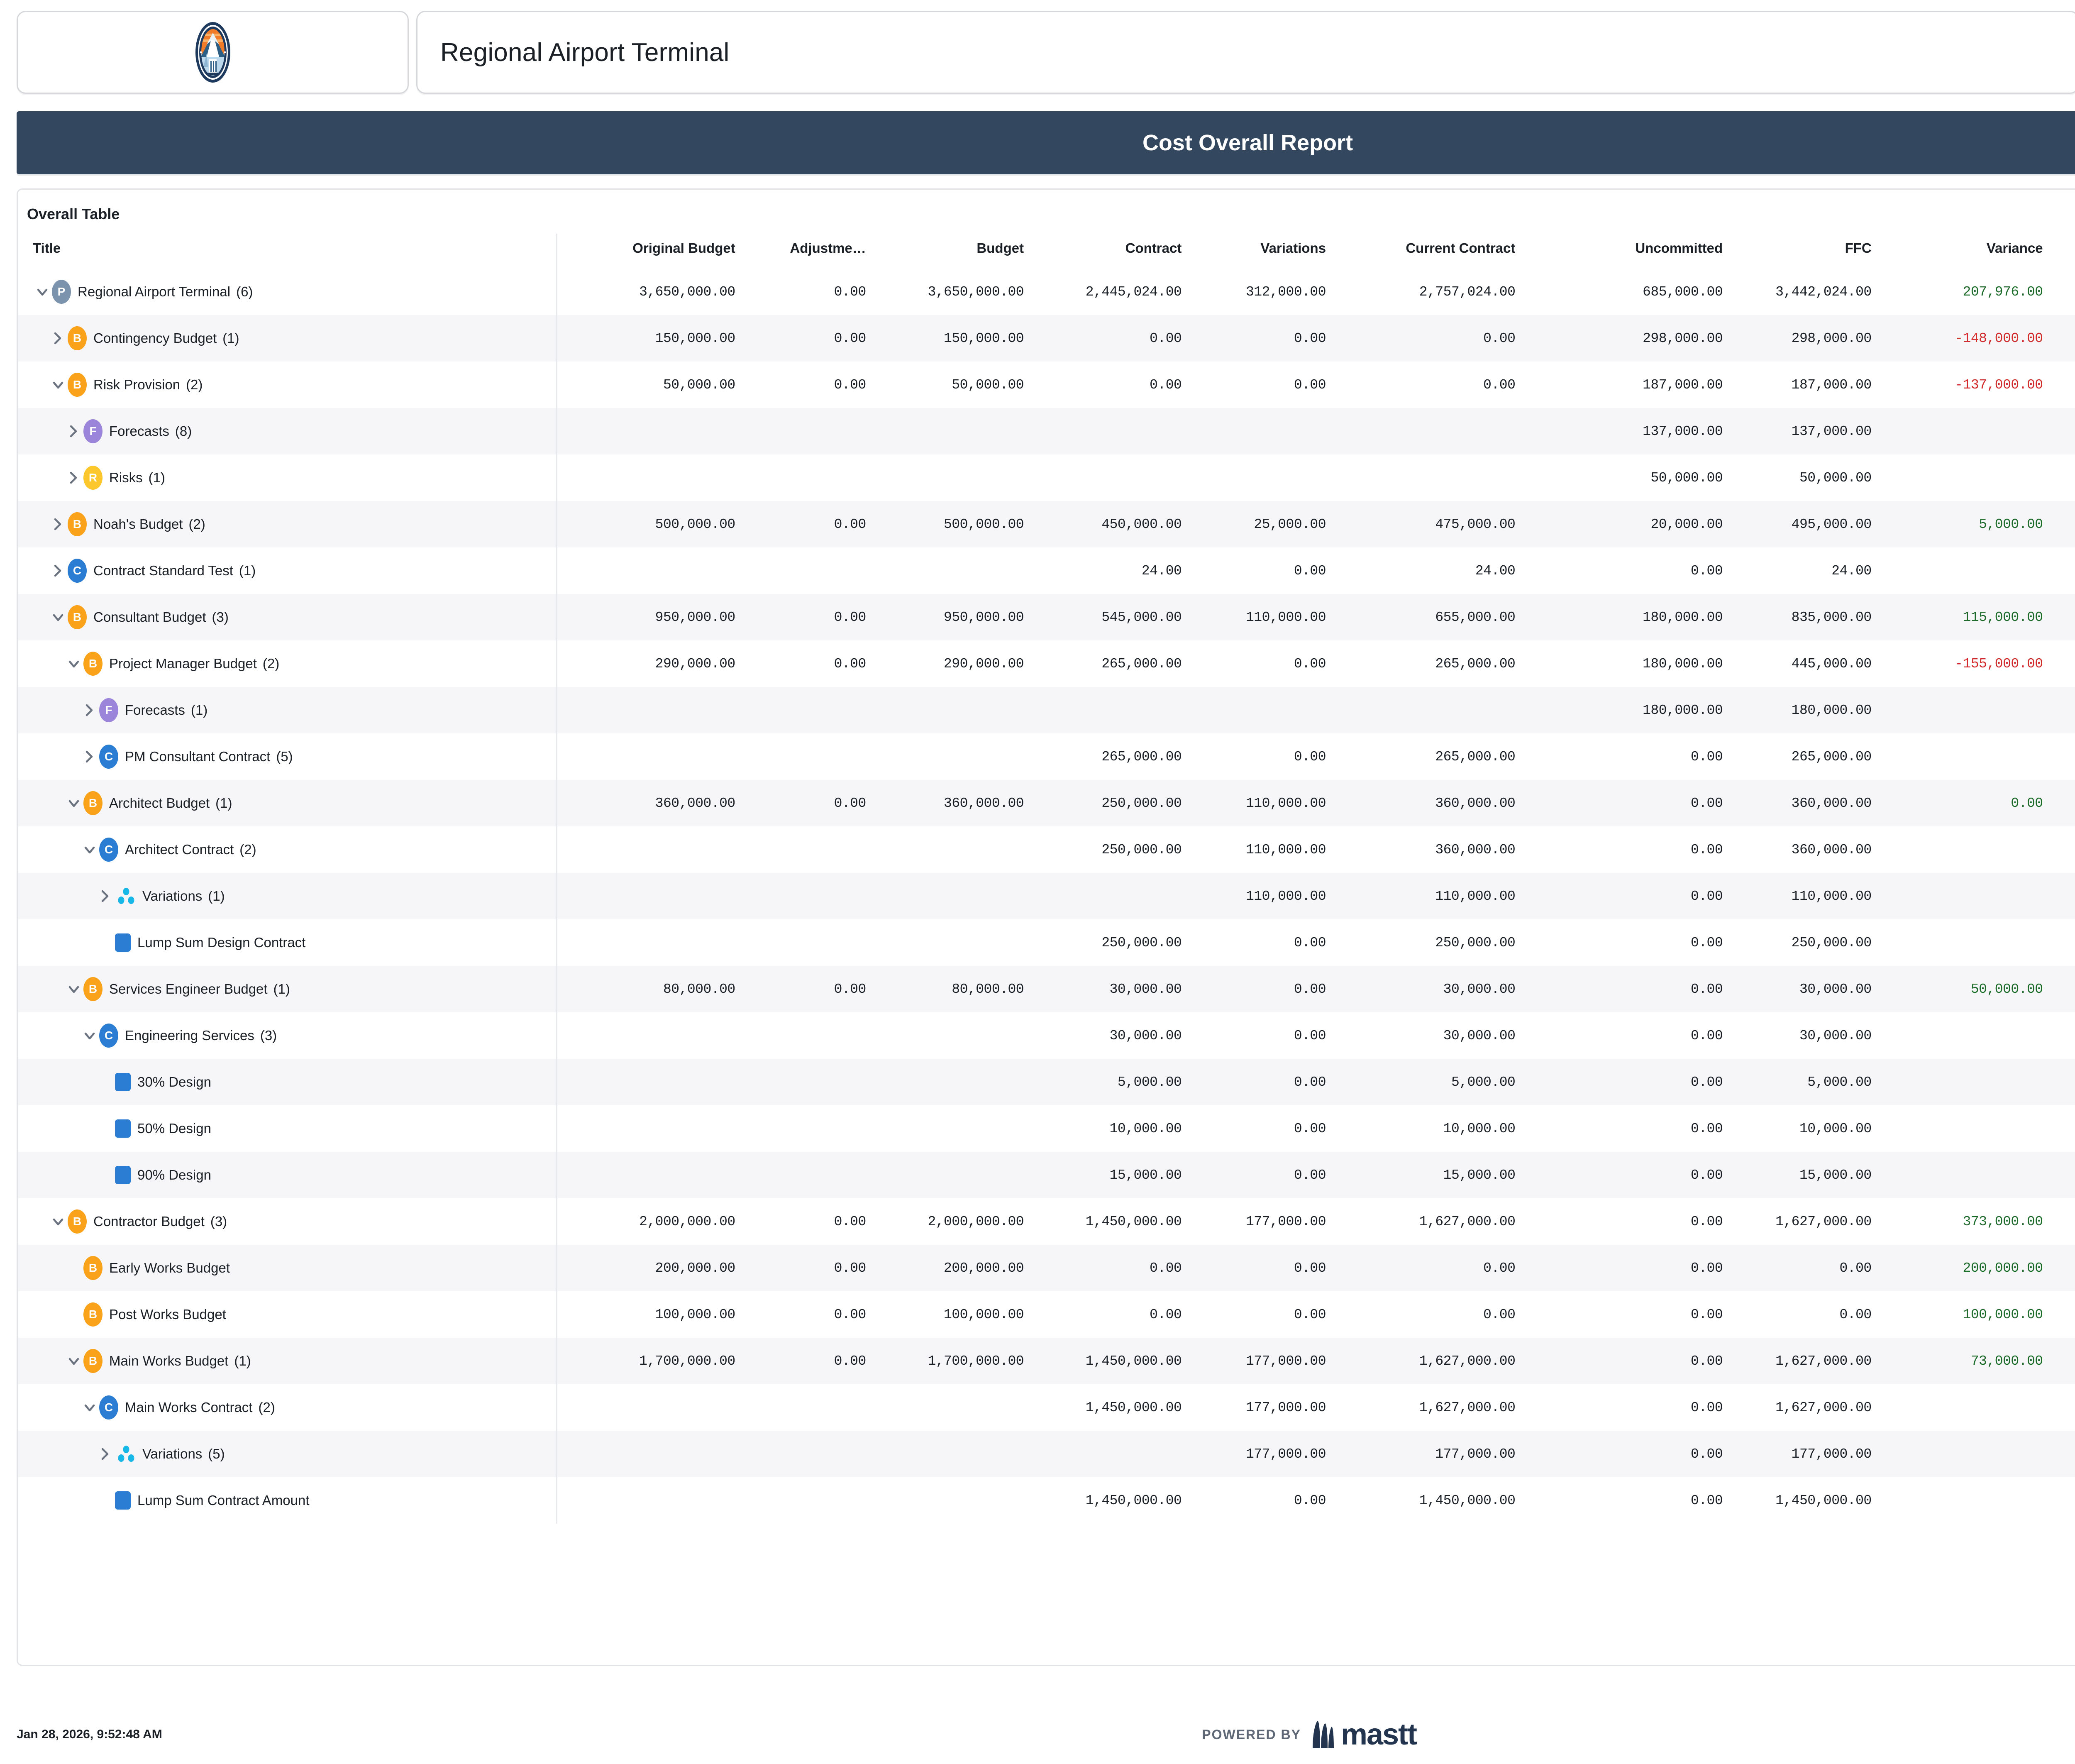 The height and width of the screenshot is (1764, 2075). What do you see at coordinates (287, 252) in the screenshot?
I see `column-header-title: Title` at bounding box center [287, 252].